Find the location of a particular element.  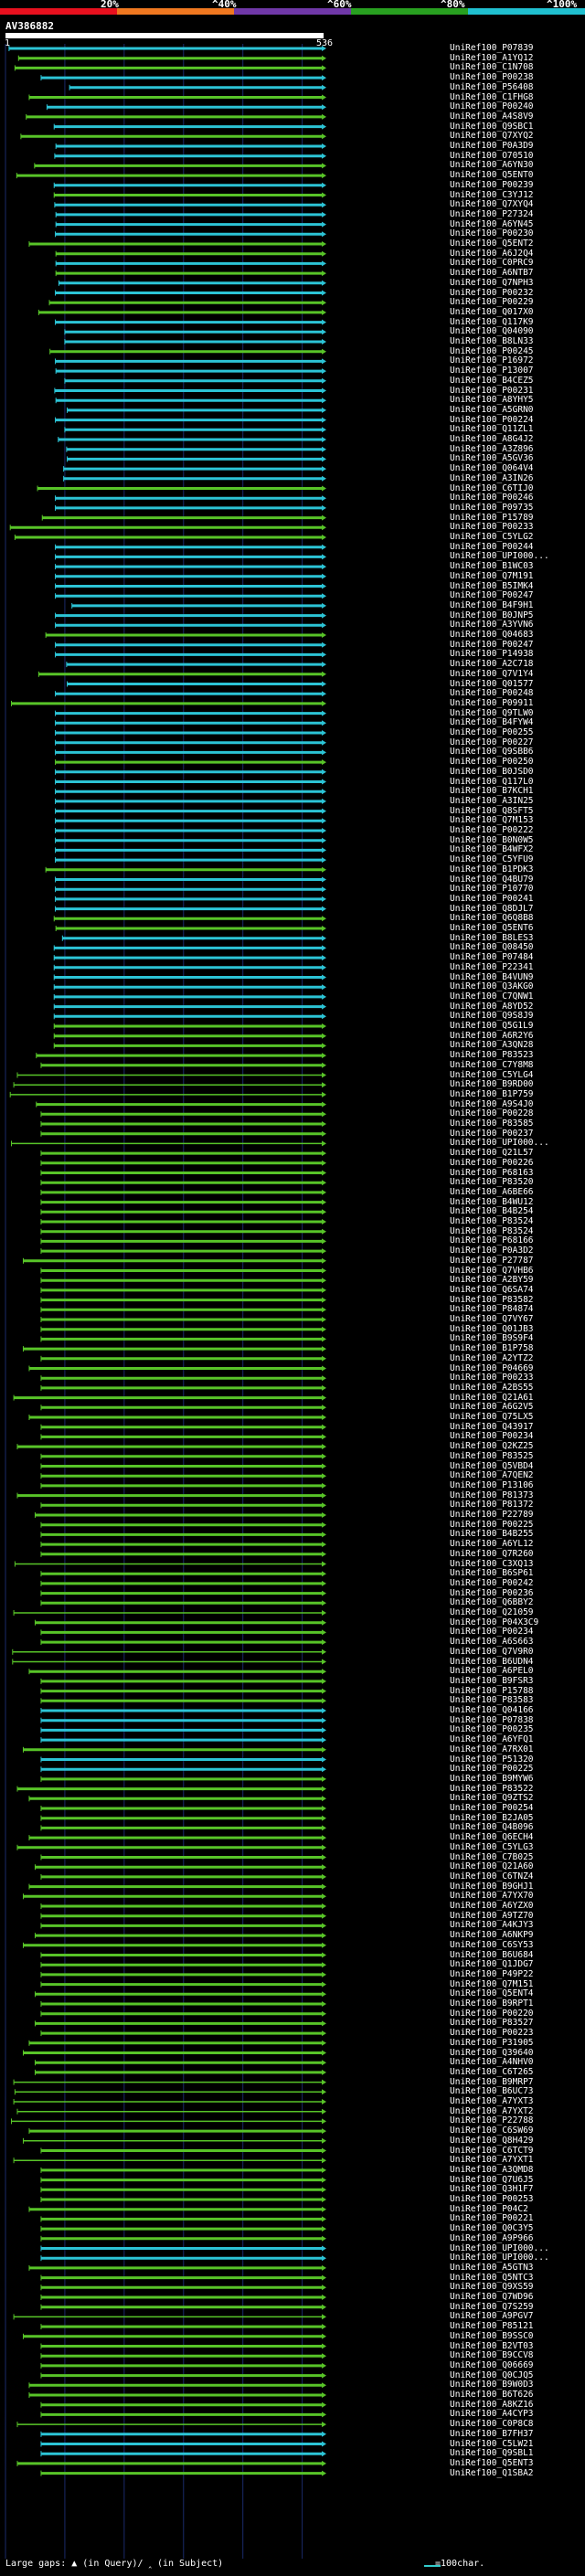

hit-label: UniRef100_A6YL12 is located at coordinates (492, 1544).